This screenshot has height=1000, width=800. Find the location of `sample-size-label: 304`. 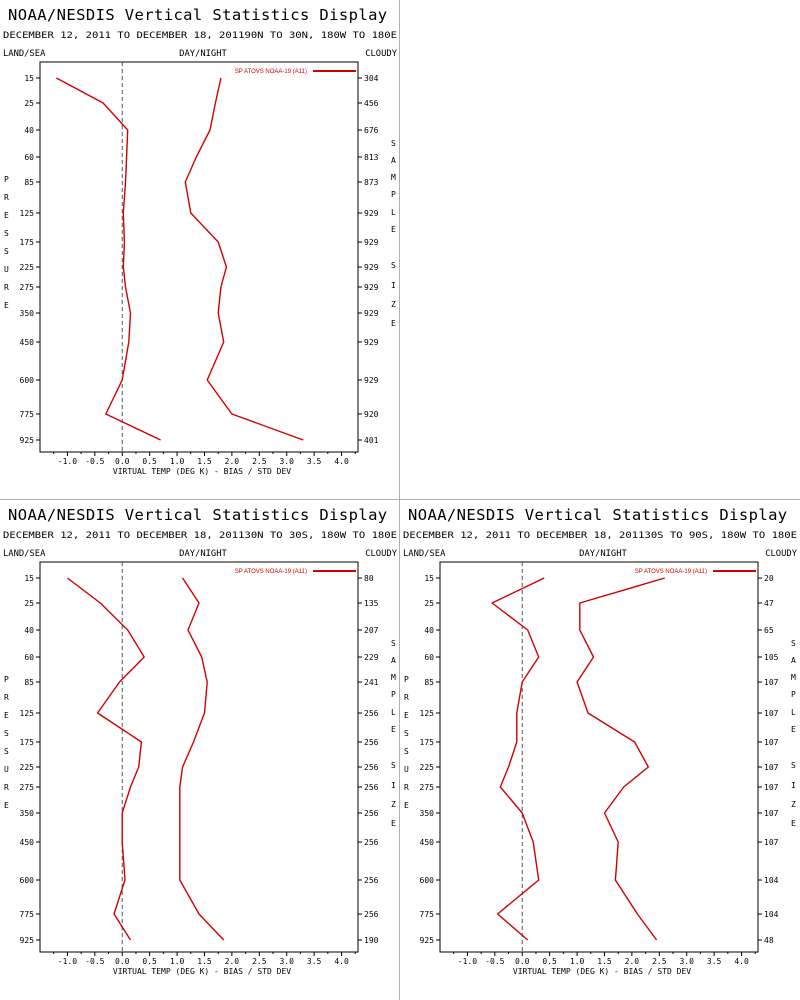

sample-size-label: 304 is located at coordinates (371, 78).